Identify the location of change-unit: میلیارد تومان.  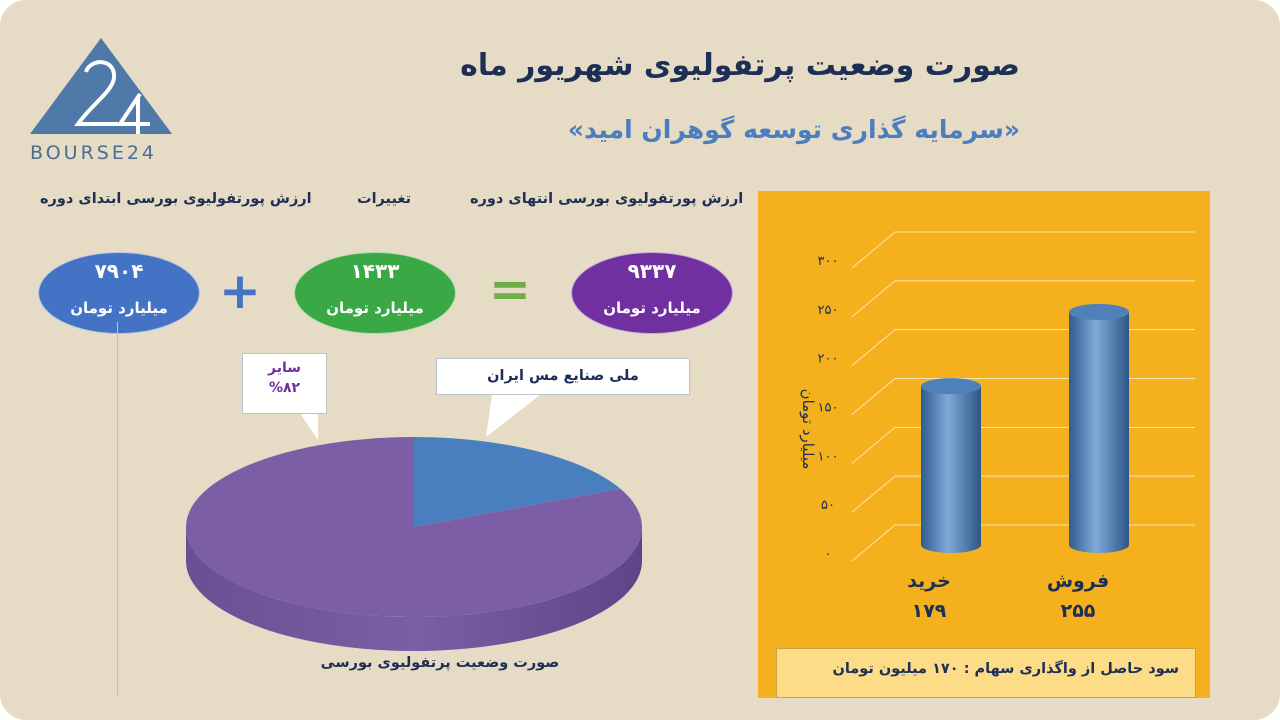
(375, 308).